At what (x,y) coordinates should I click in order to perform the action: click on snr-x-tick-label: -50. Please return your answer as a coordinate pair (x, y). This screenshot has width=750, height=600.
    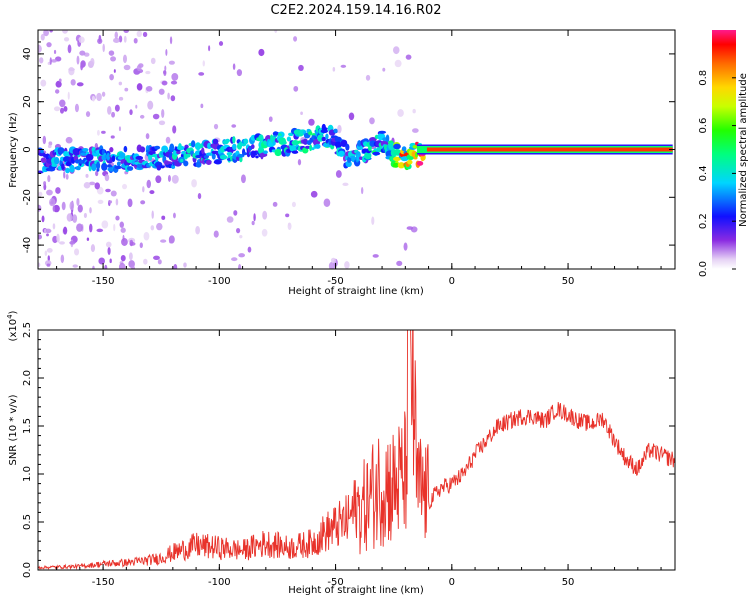
    Looking at the image, I should click on (335, 582).